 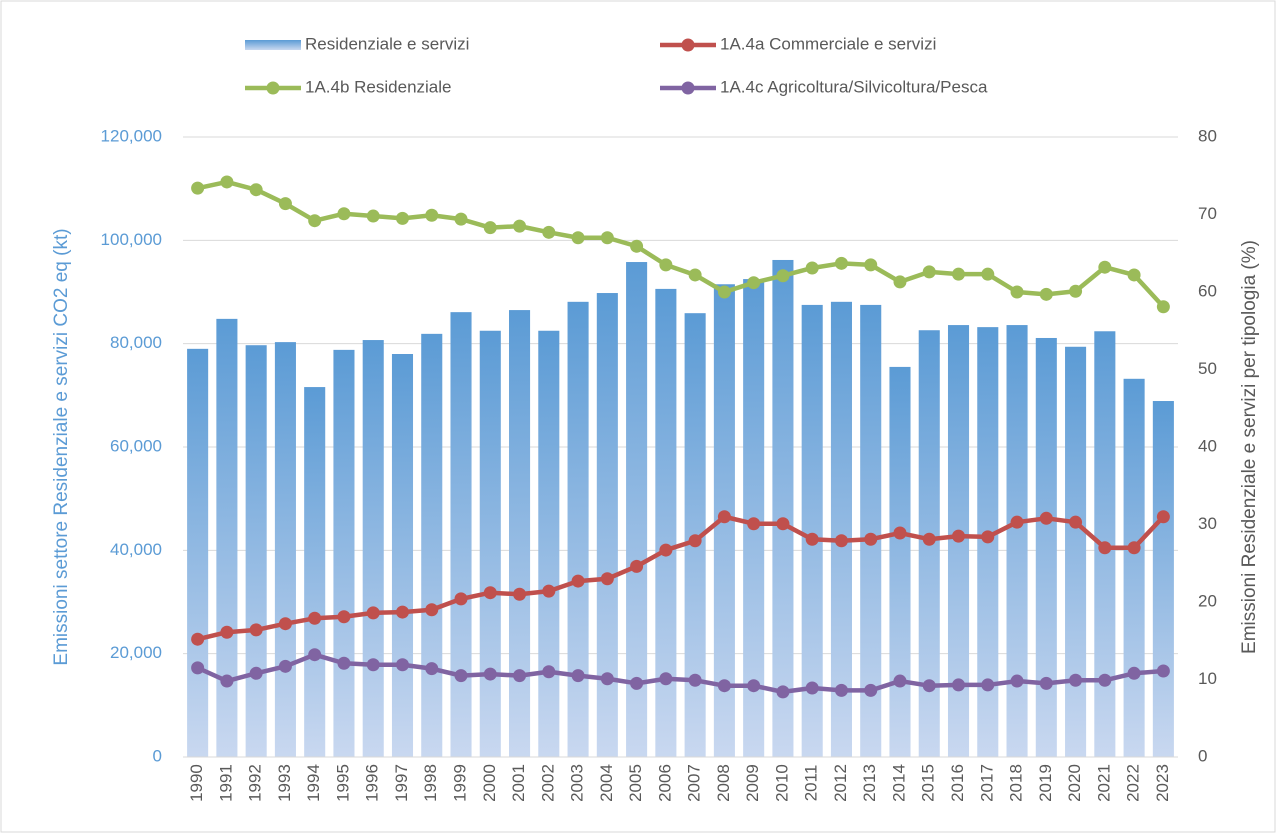 I want to click on legend-marker, so click(x=273, y=88).